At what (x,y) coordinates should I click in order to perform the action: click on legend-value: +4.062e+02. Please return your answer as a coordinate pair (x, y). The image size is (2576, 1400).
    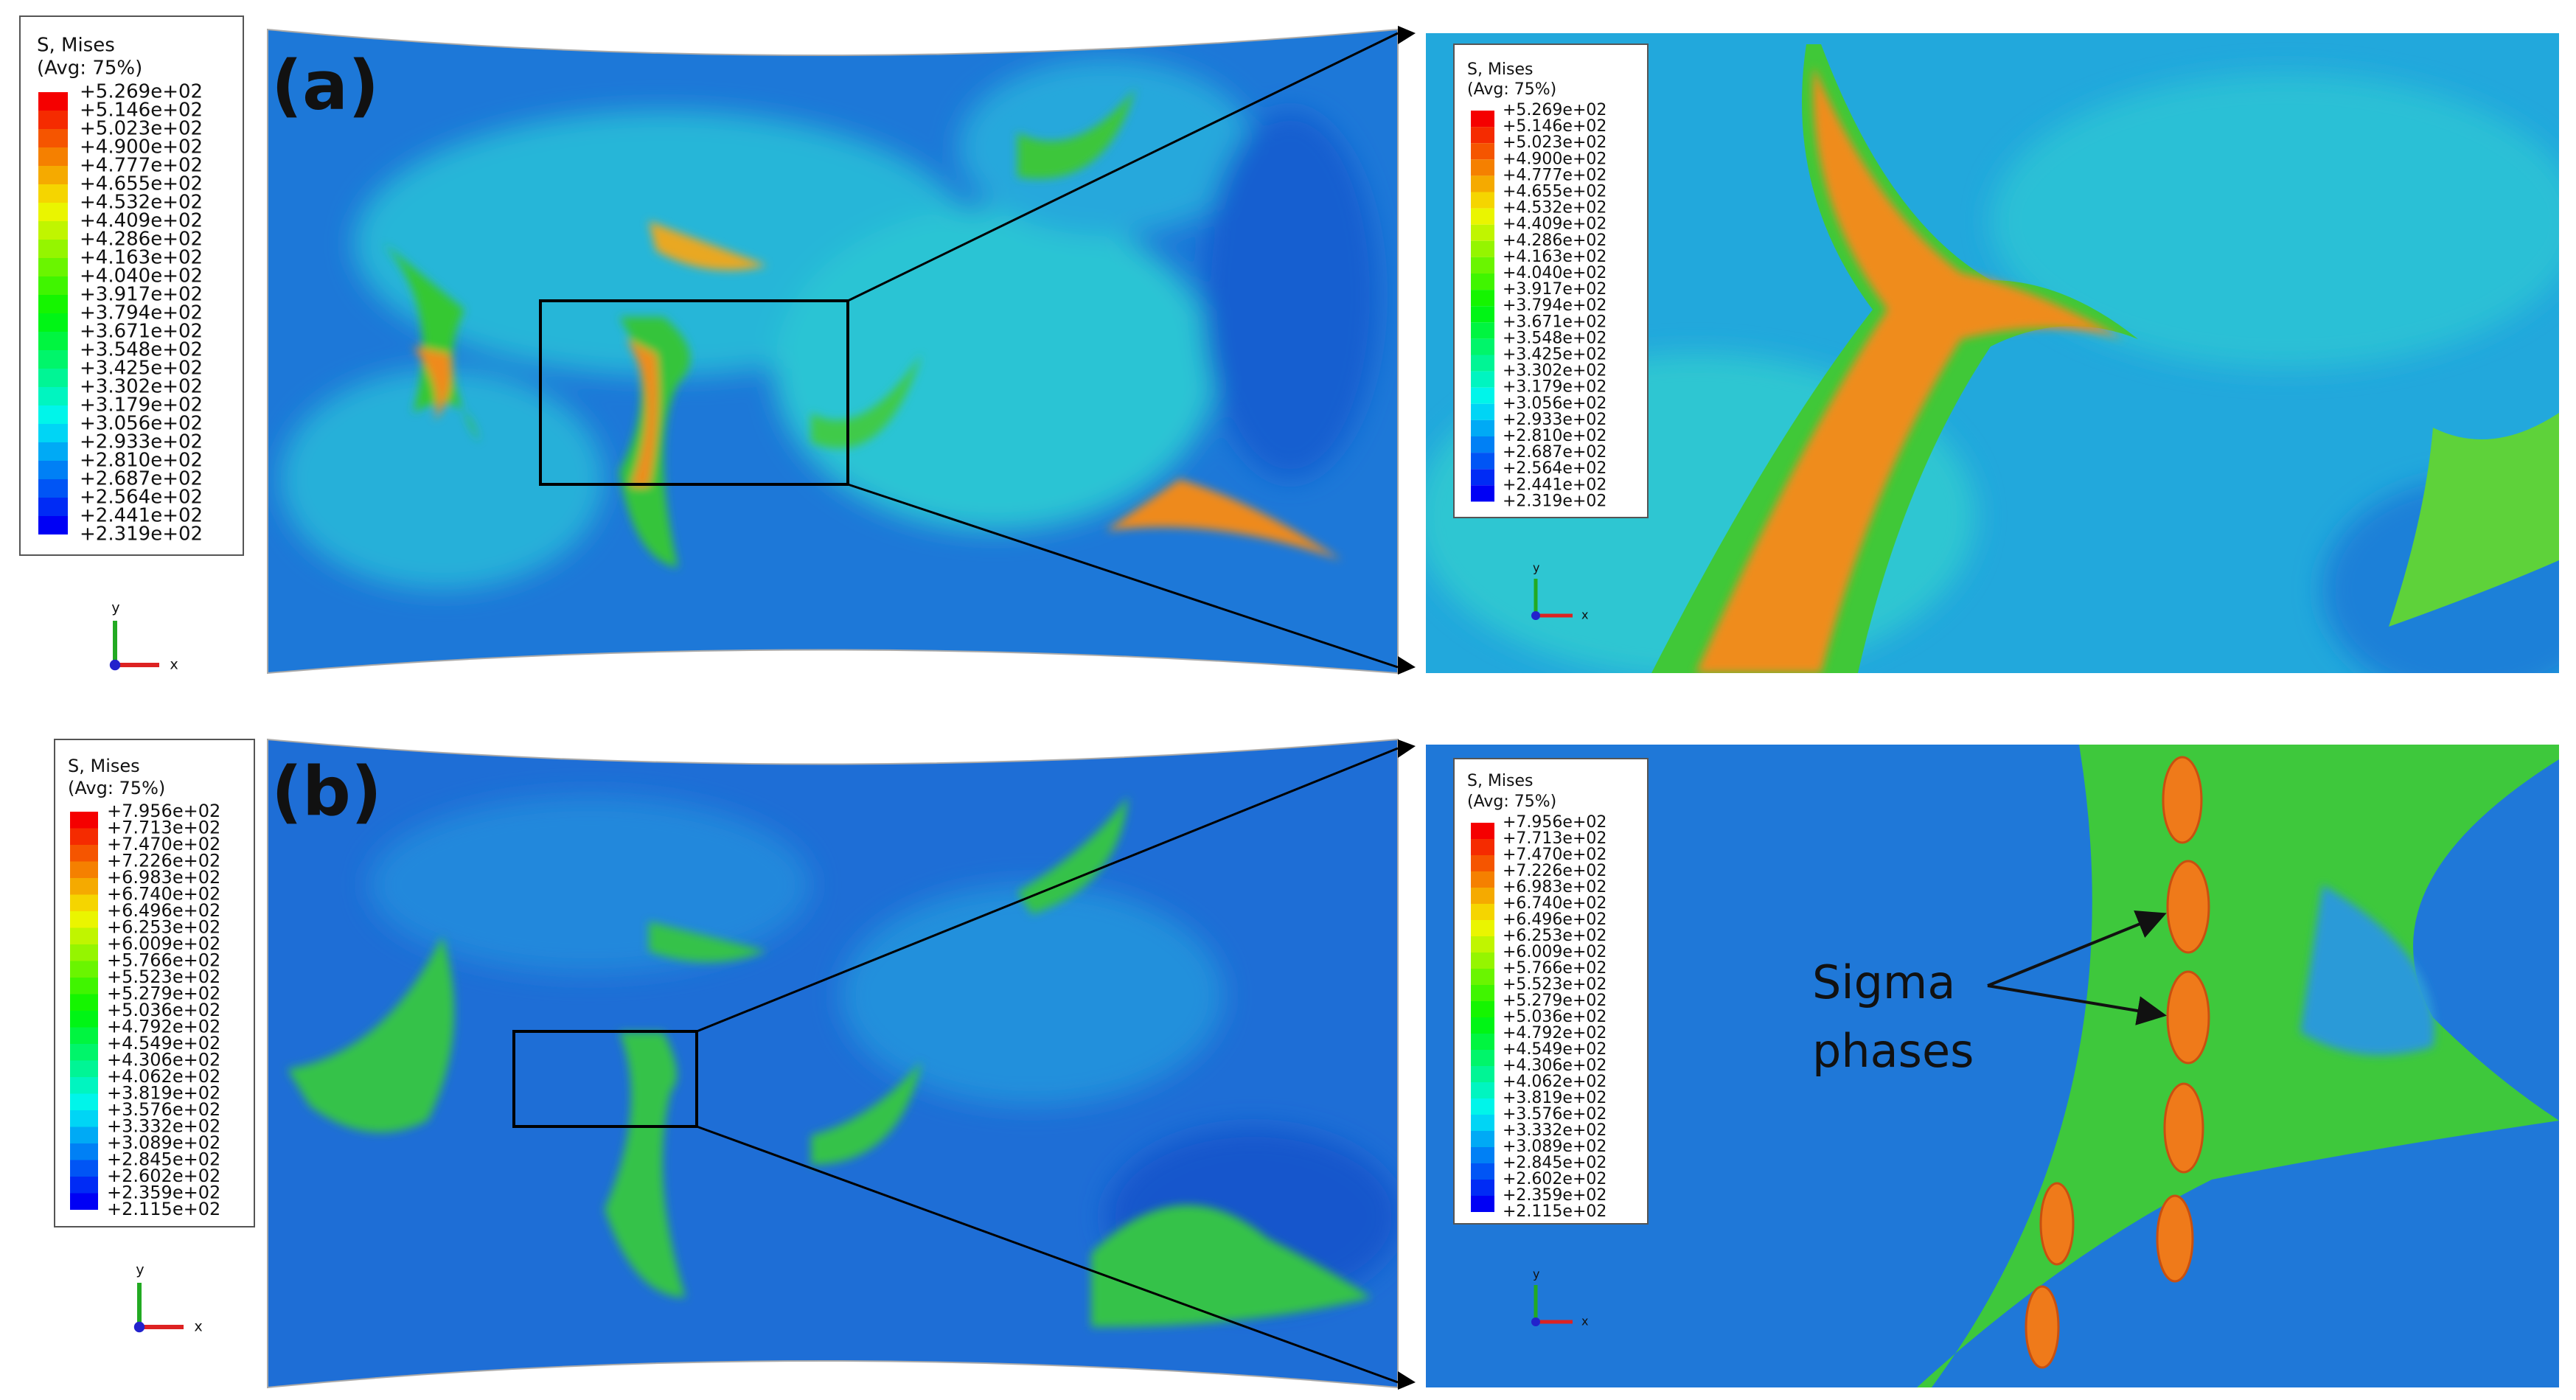
    Looking at the image, I should click on (164, 1077).